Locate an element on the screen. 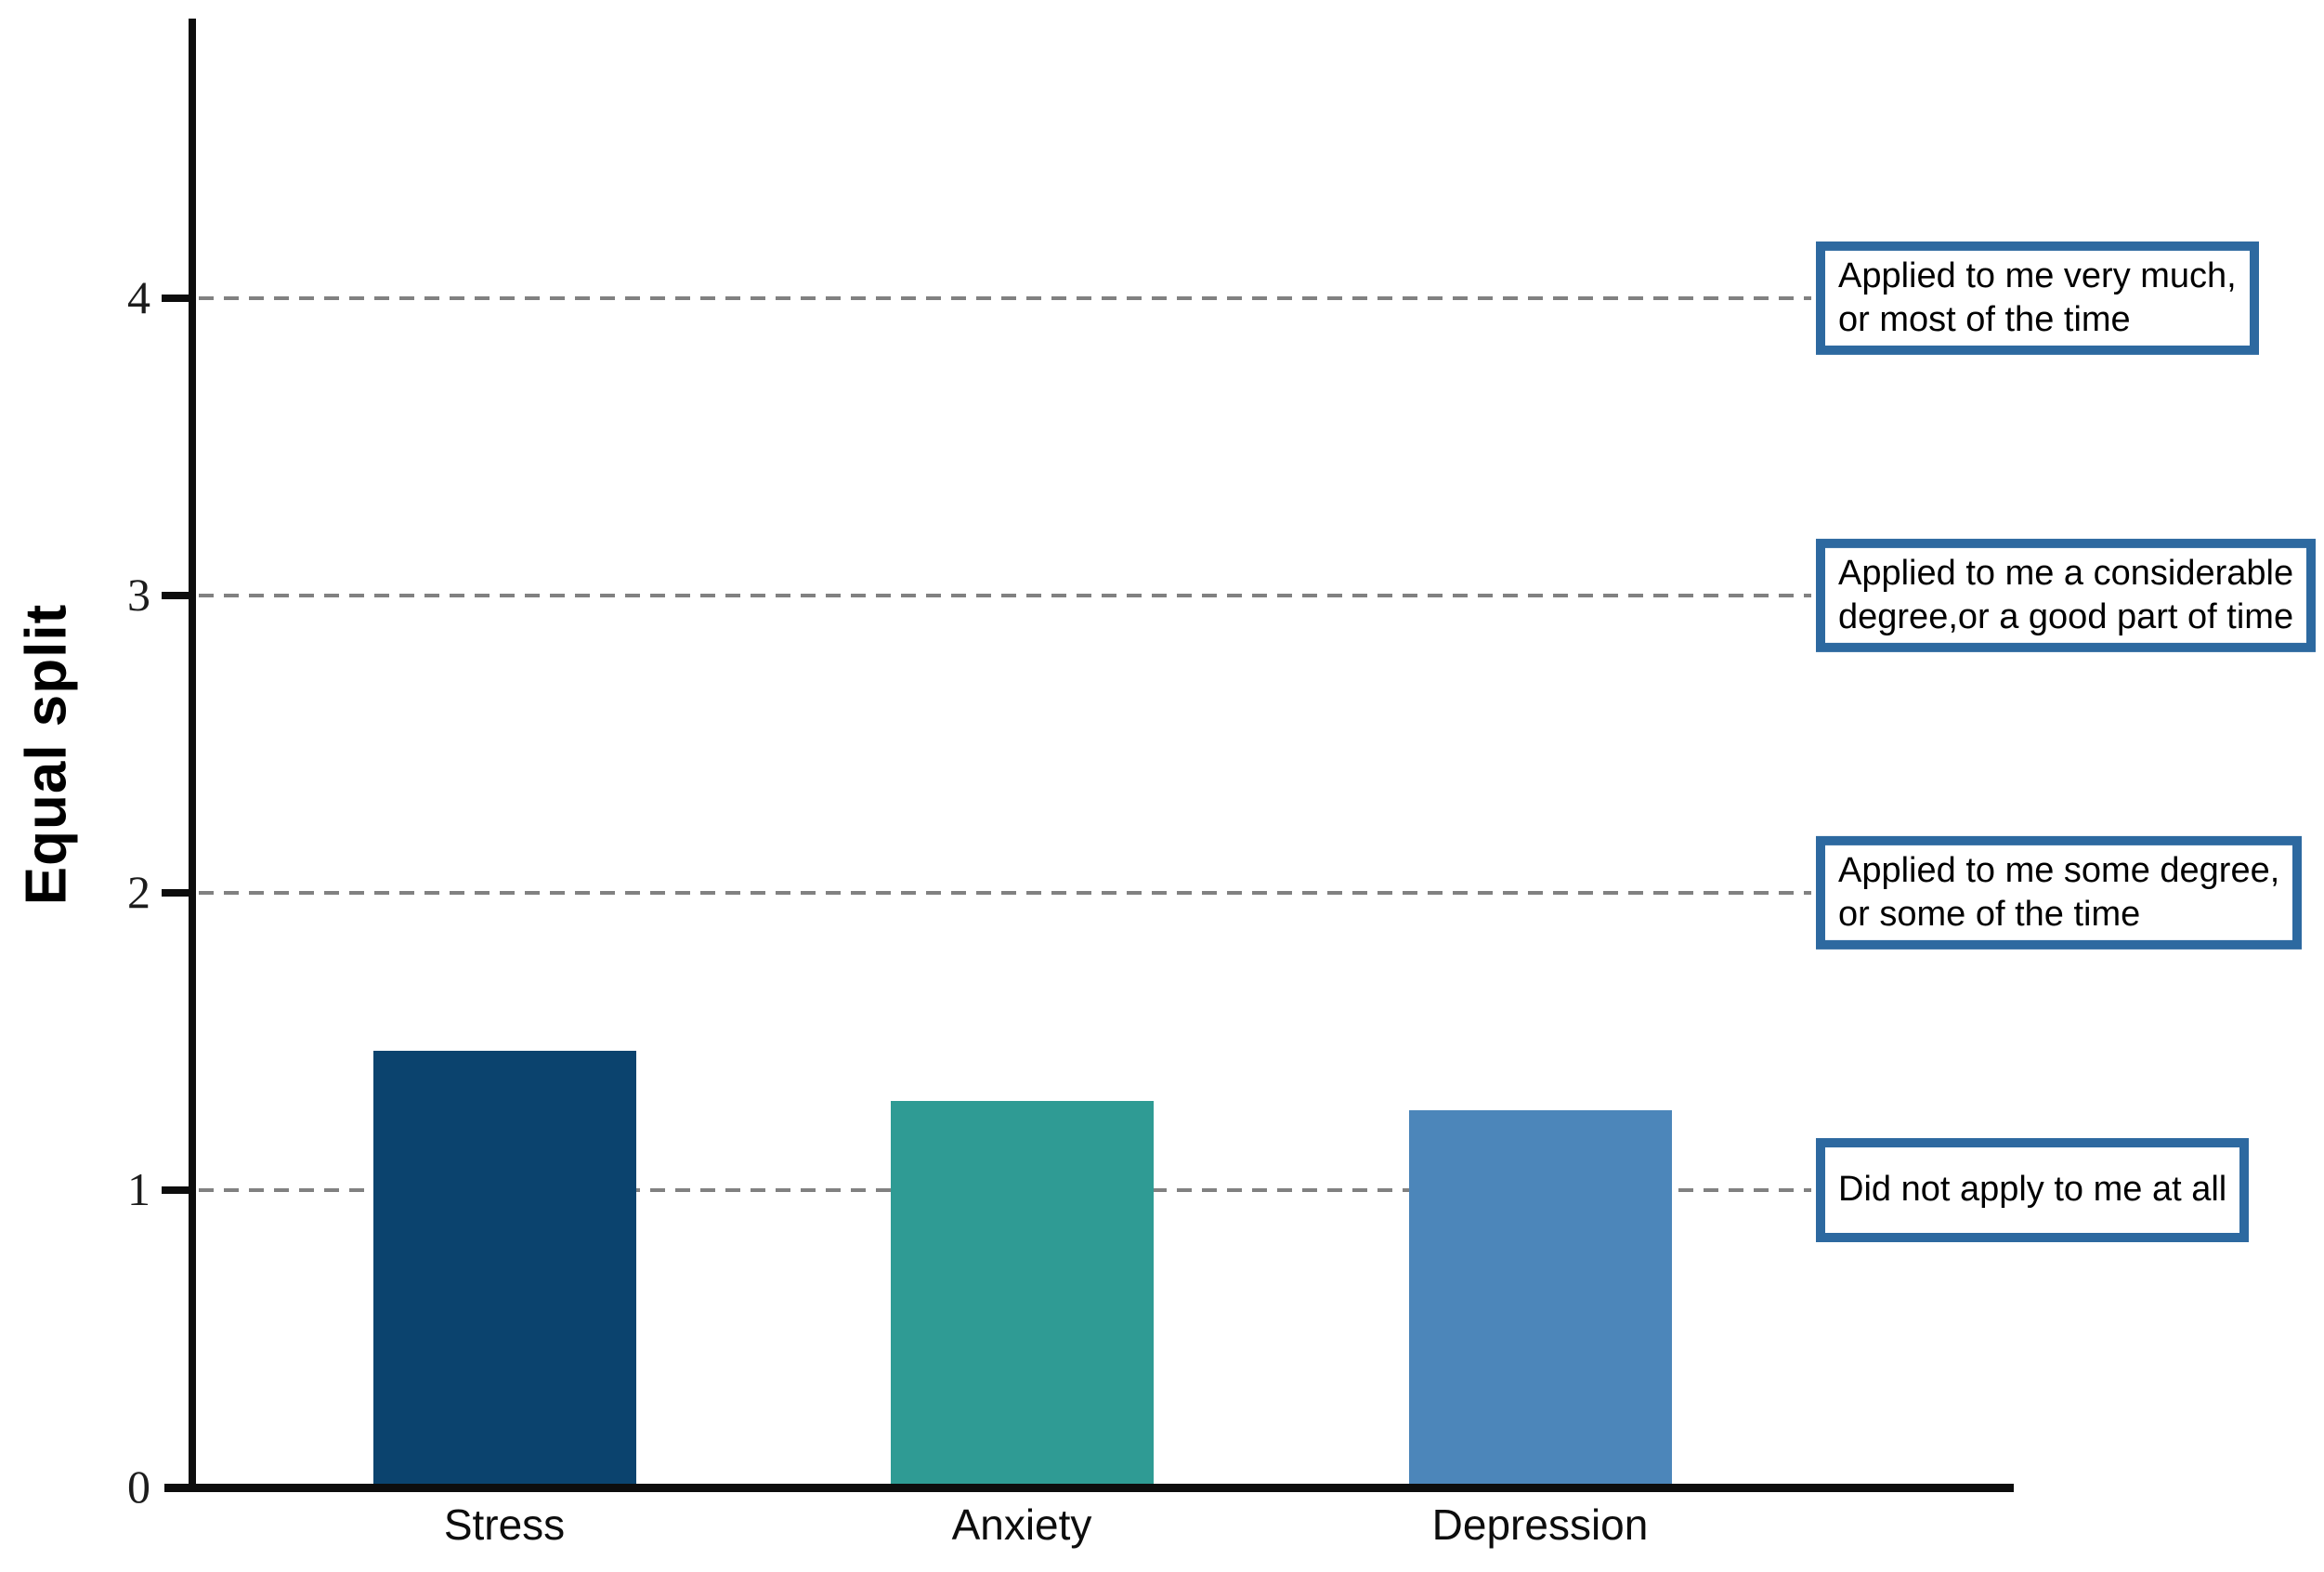  bar-depression is located at coordinates (1540, 1297).